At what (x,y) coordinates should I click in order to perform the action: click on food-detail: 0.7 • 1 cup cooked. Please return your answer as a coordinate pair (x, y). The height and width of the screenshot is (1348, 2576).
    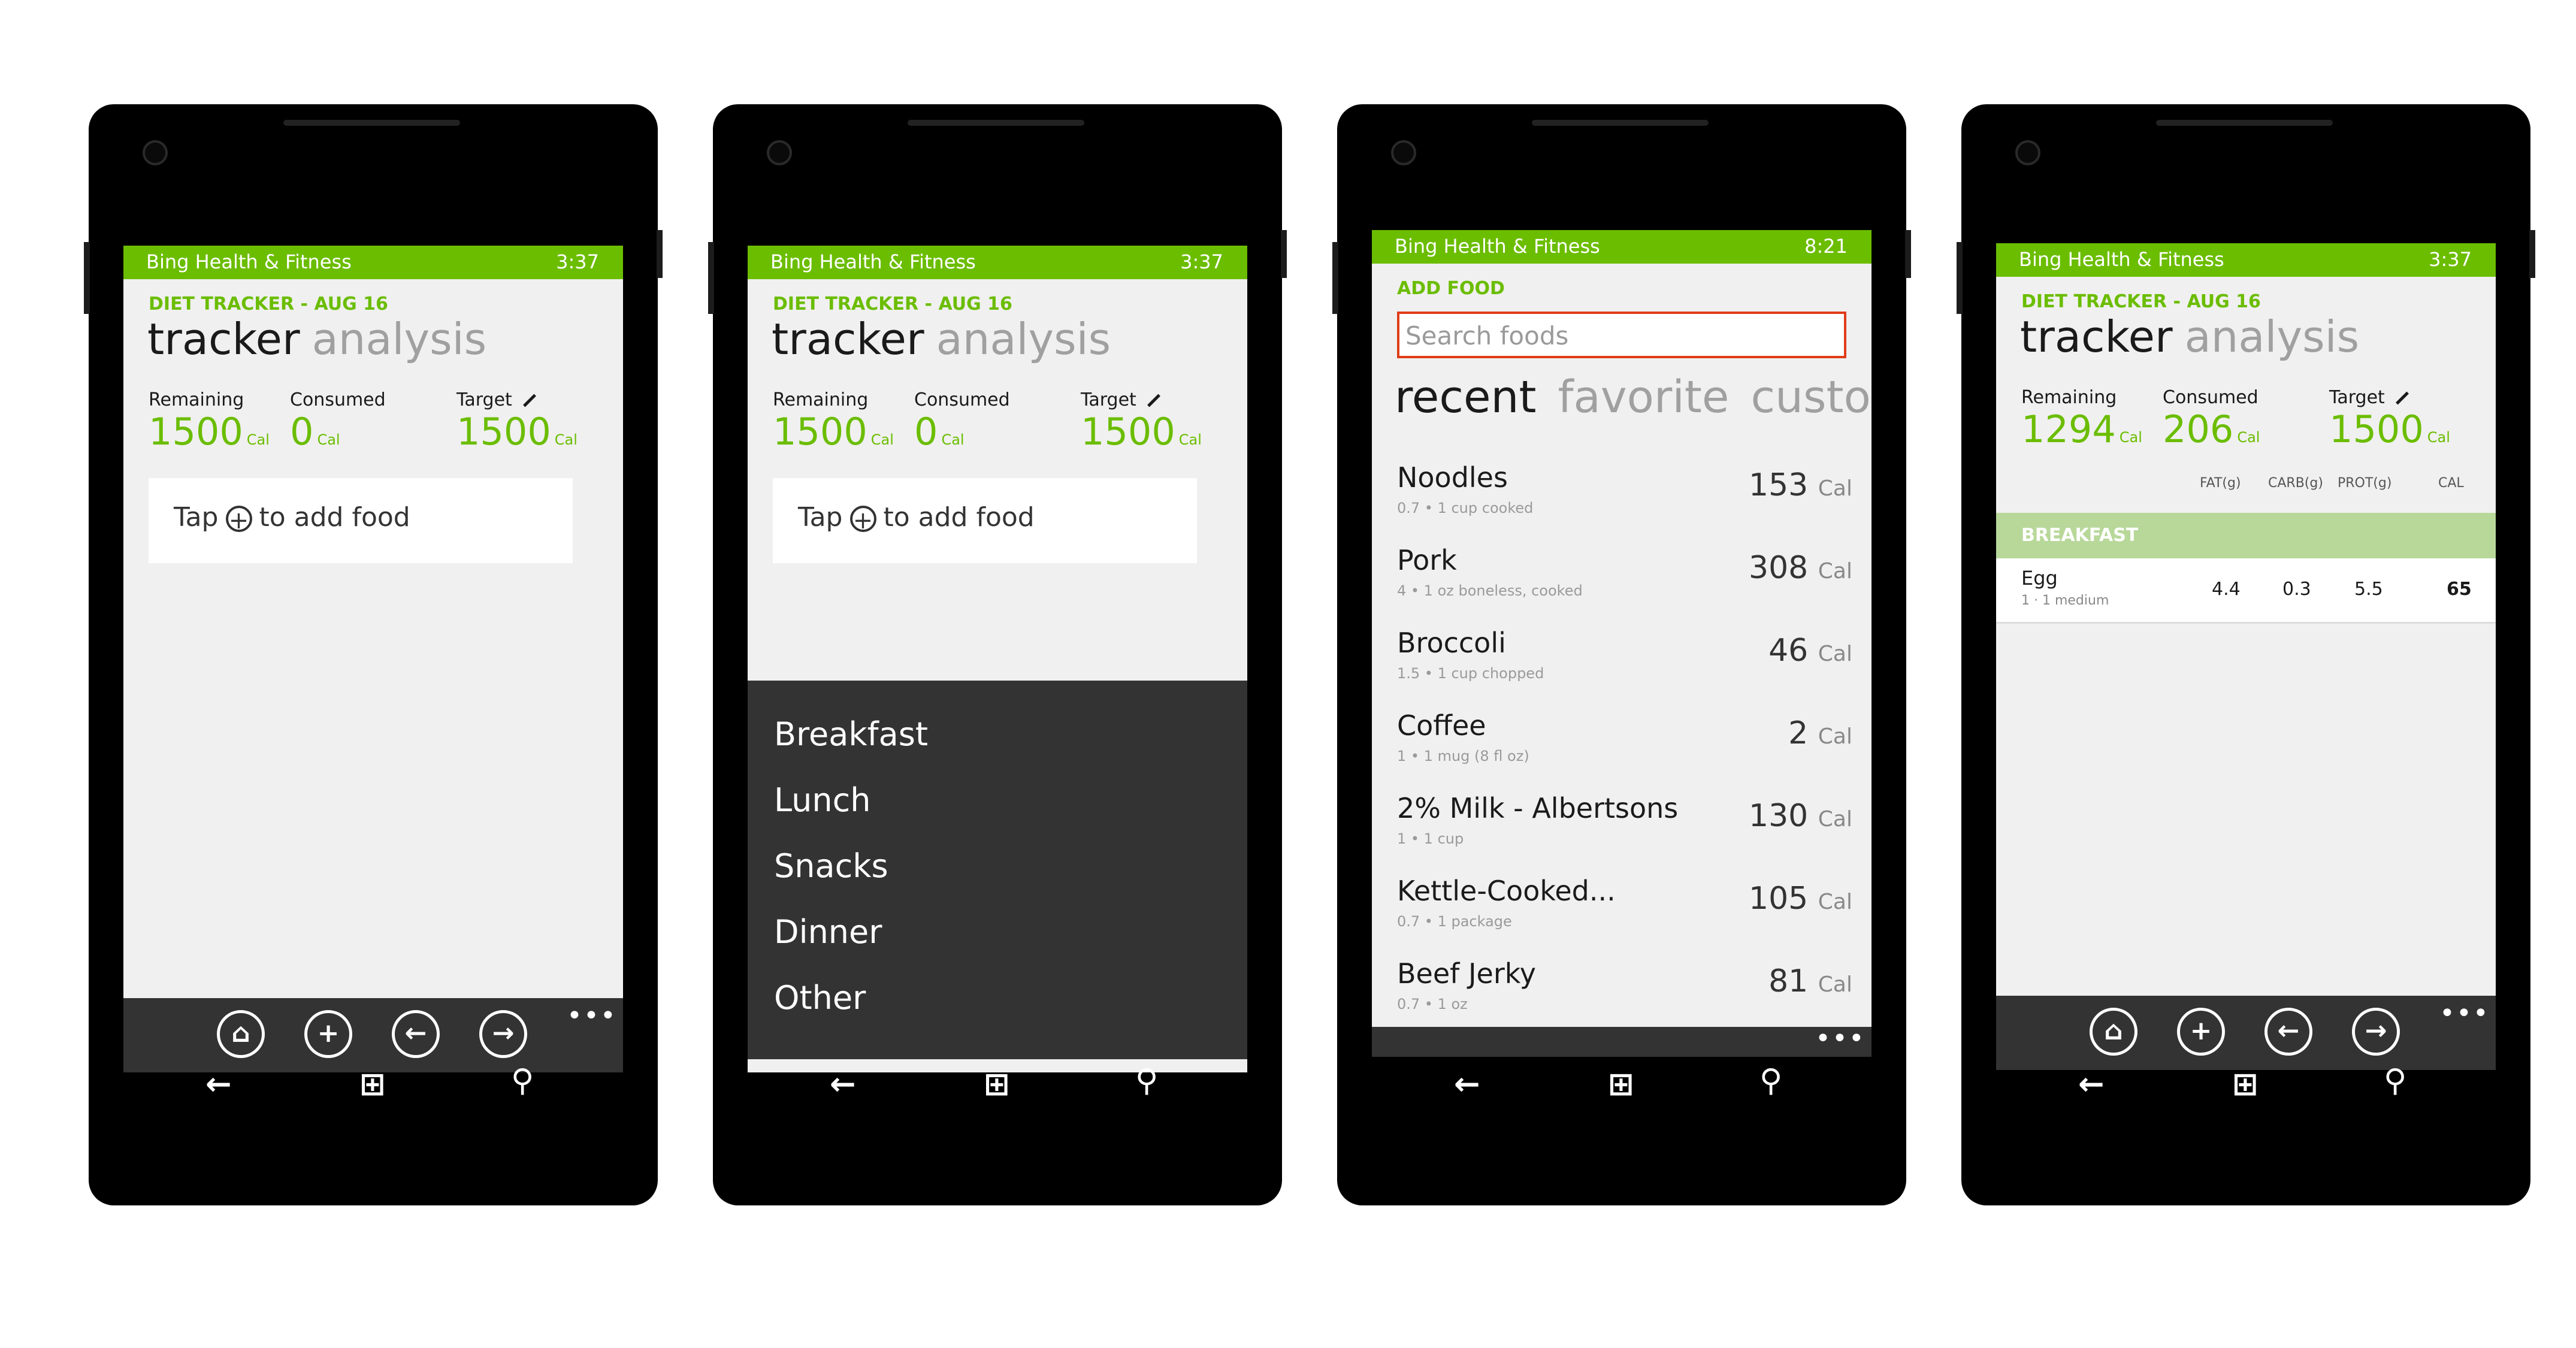
    Looking at the image, I should click on (1465, 508).